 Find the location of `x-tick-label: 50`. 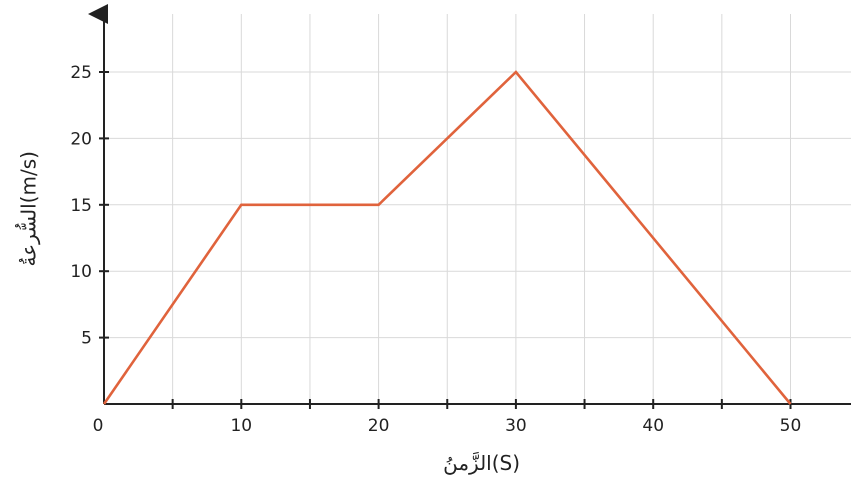

x-tick-label: 50 is located at coordinates (791, 426).